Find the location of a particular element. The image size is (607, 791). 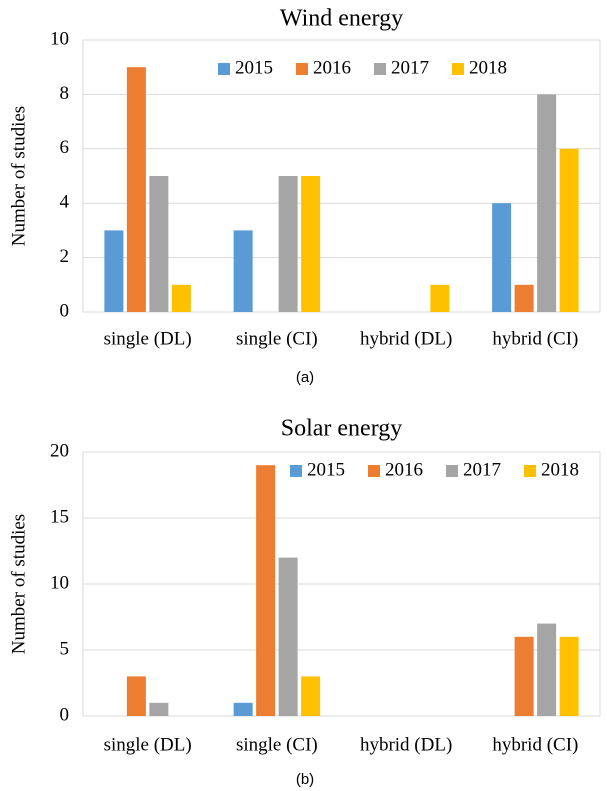

y-tick-label: 6 is located at coordinates (65, 147).